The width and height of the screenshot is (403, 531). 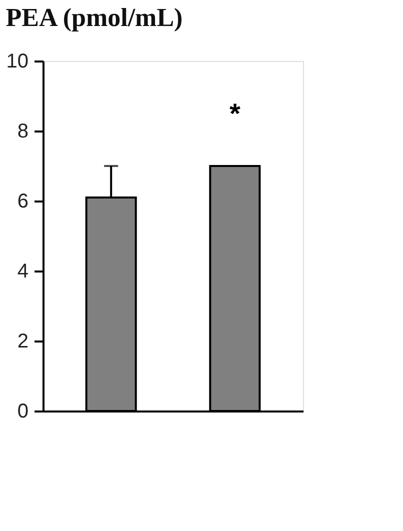 I want to click on y-tick-label: 0, so click(x=22, y=411).